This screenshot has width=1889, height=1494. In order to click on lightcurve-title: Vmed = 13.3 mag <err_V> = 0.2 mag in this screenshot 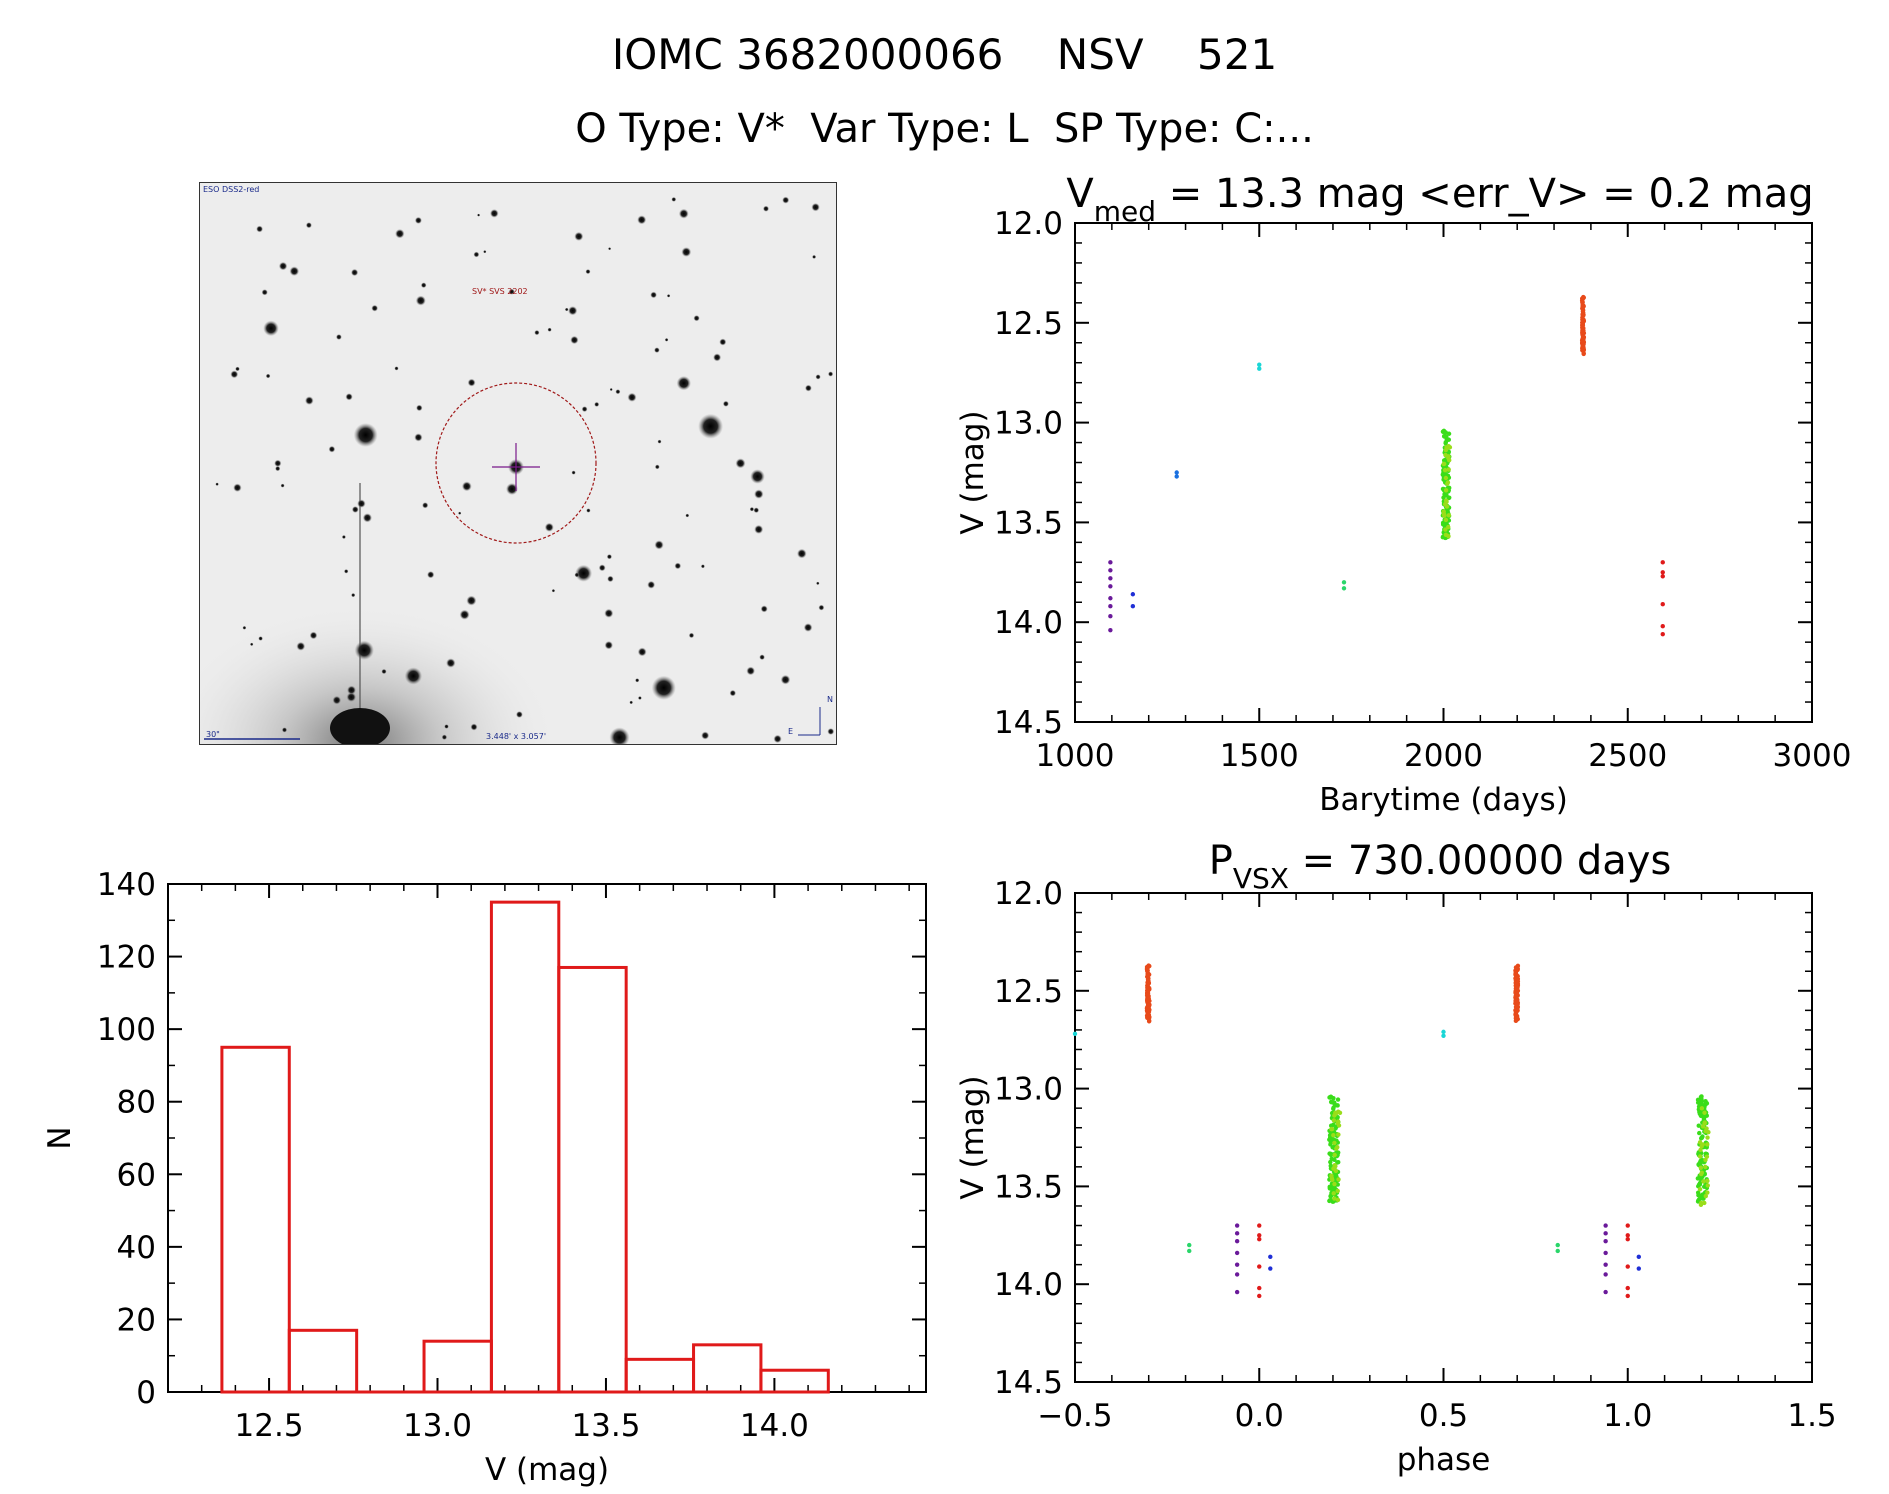, I will do `click(1439, 199)`.